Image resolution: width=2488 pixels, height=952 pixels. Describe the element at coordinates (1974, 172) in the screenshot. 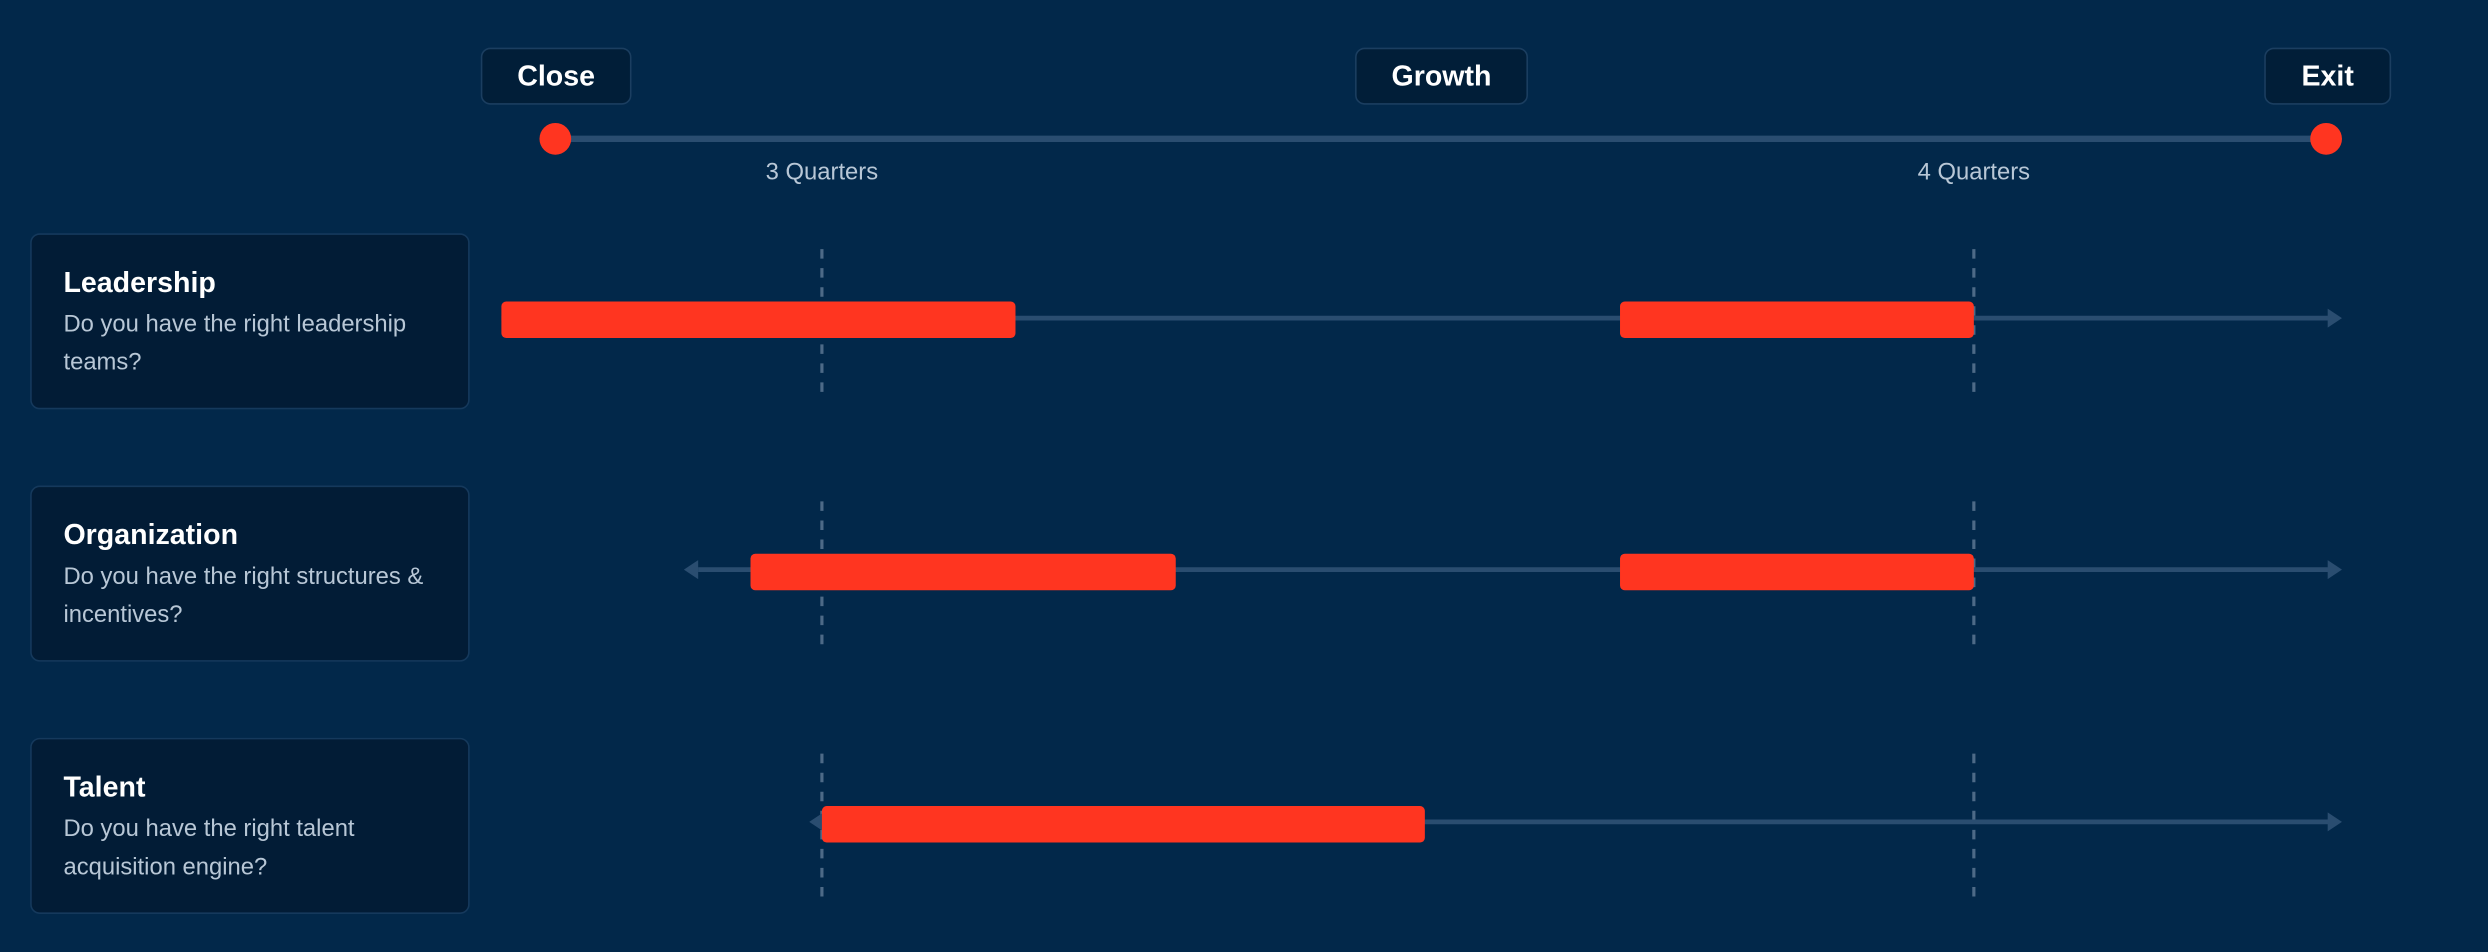

I see `marker-label-right: 4 Quarters` at that location.